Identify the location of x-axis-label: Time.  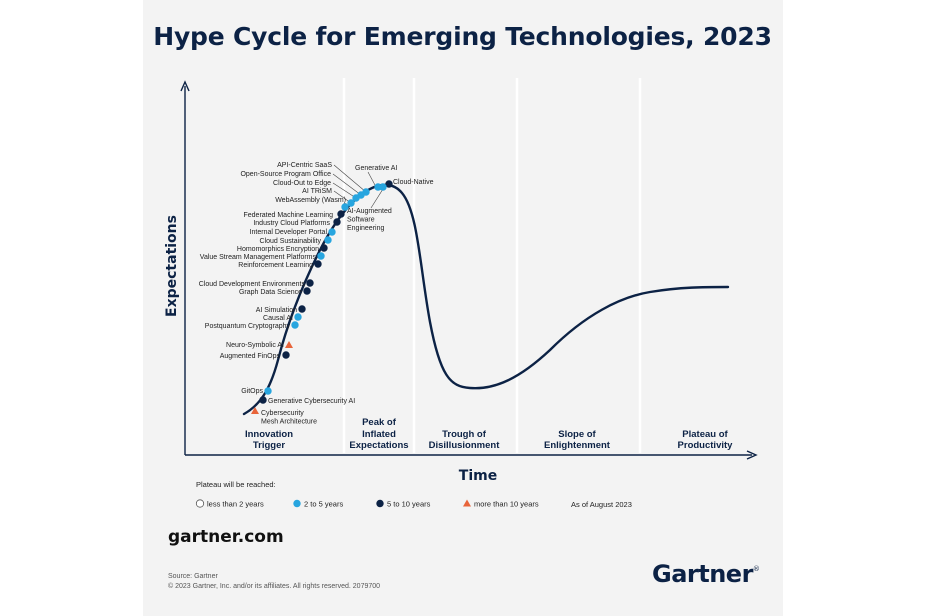
(478, 476).